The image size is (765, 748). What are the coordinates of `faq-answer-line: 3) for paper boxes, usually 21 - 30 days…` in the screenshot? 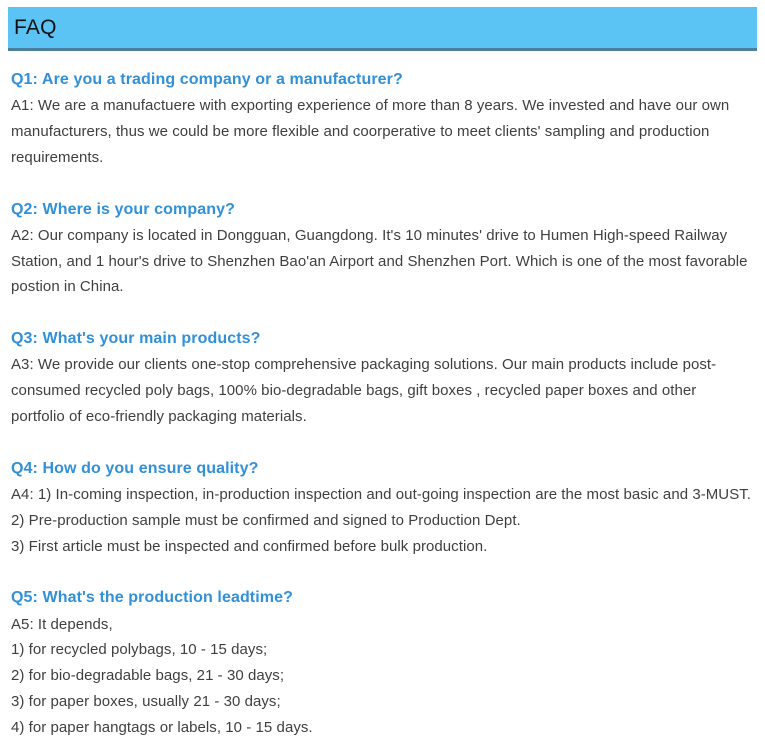 It's located at (146, 701).